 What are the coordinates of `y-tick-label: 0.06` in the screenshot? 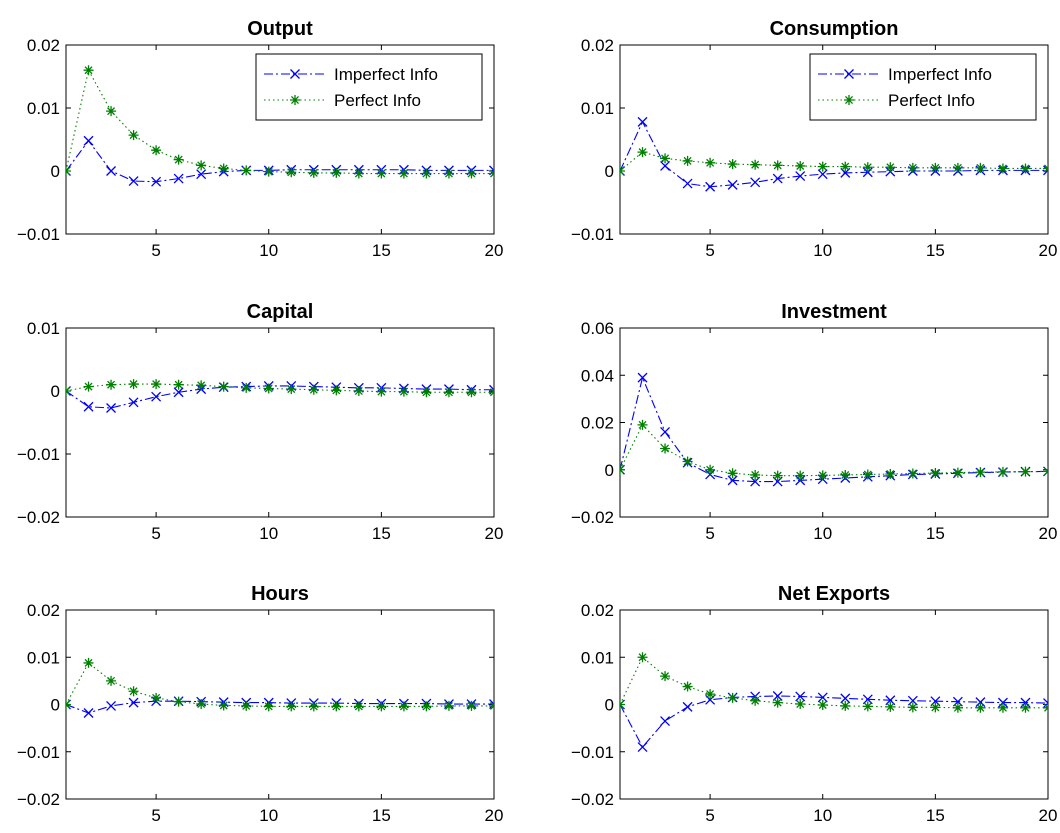 It's located at (597, 328).